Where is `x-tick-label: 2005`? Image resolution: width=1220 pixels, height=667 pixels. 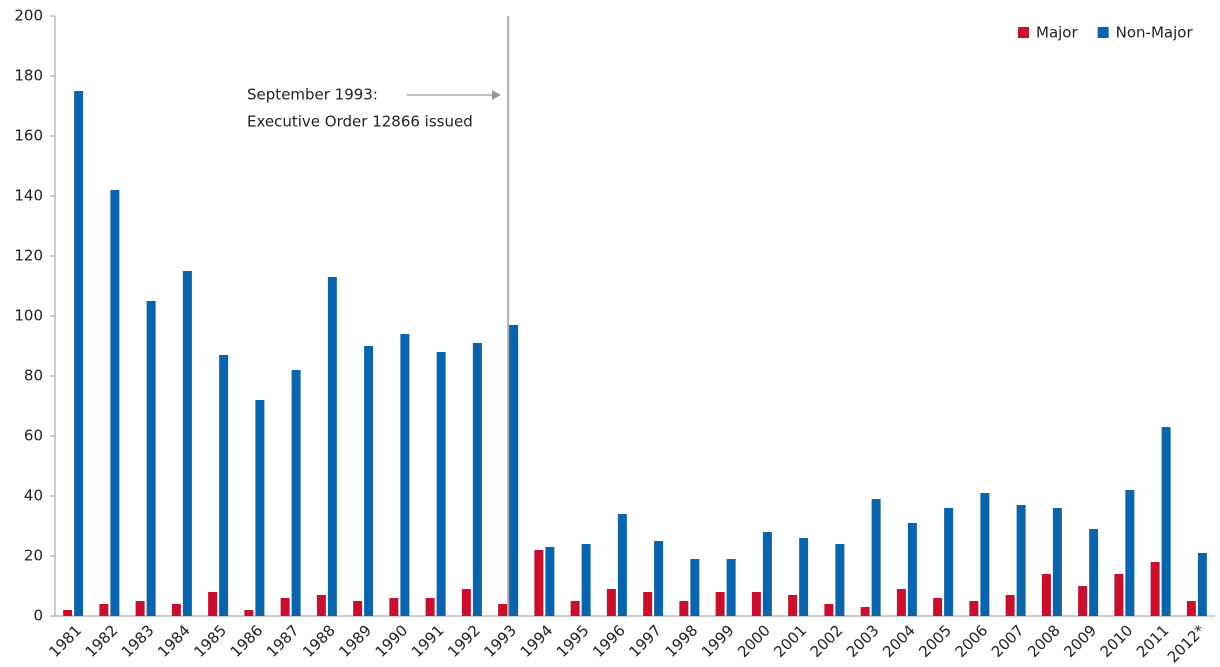
x-tick-label: 2005 is located at coordinates (935, 641).